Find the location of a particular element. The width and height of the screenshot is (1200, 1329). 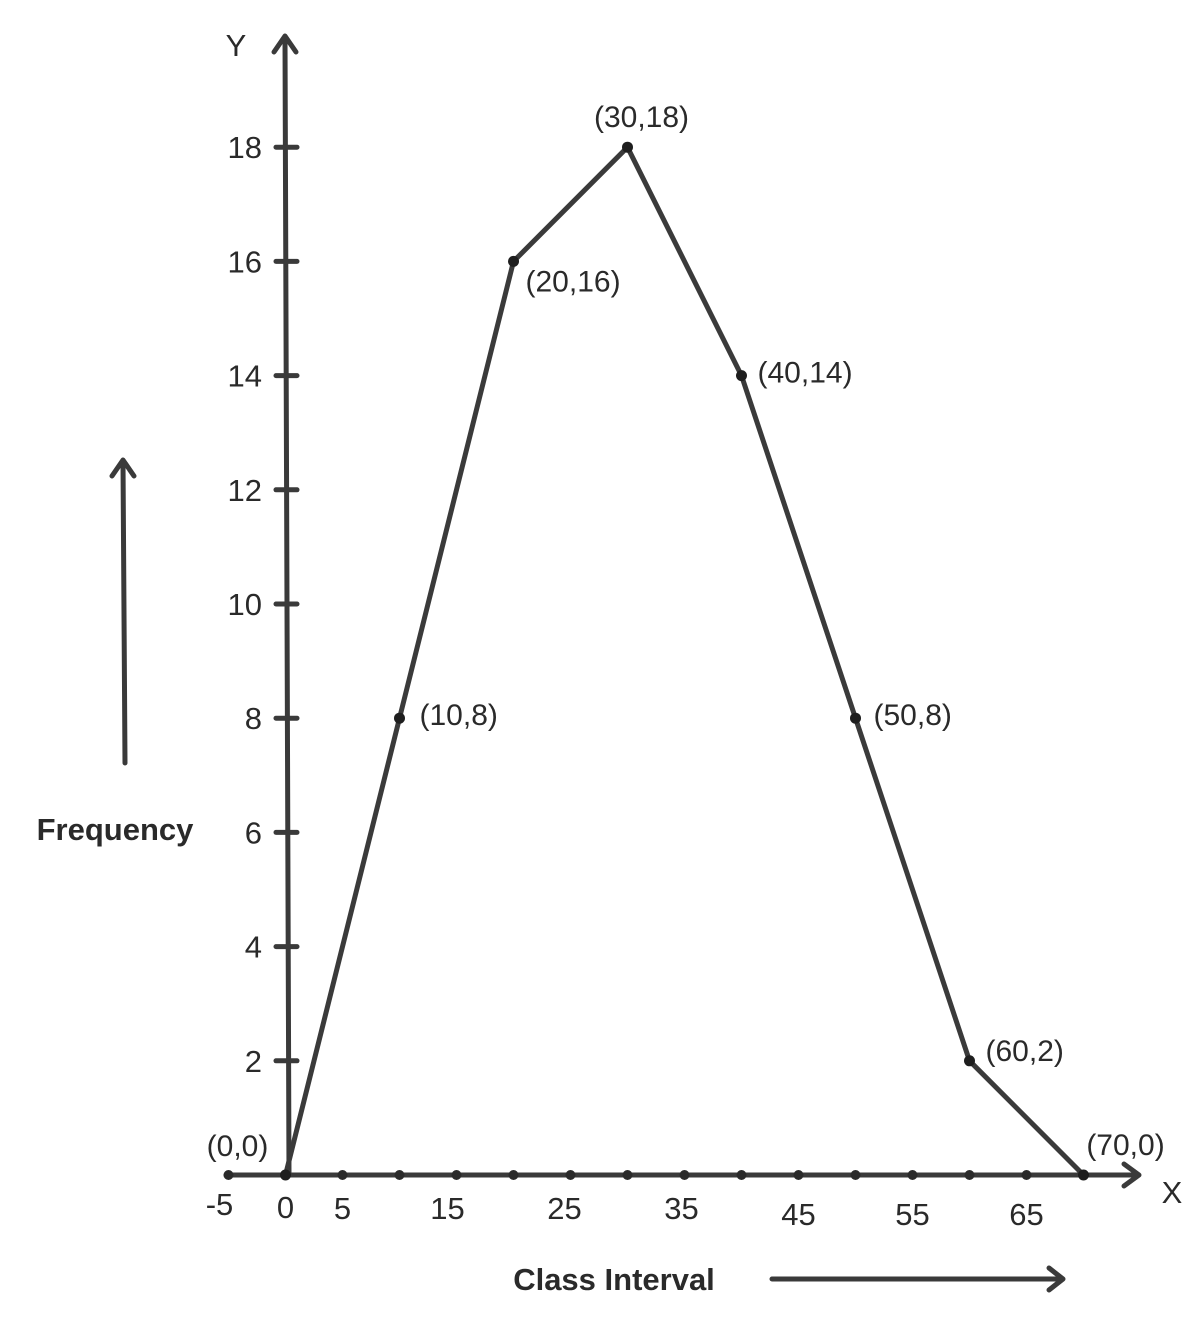

y-tick-labels: 2 4 6 8 10 12 14 16 18 is located at coordinates (245, 604).